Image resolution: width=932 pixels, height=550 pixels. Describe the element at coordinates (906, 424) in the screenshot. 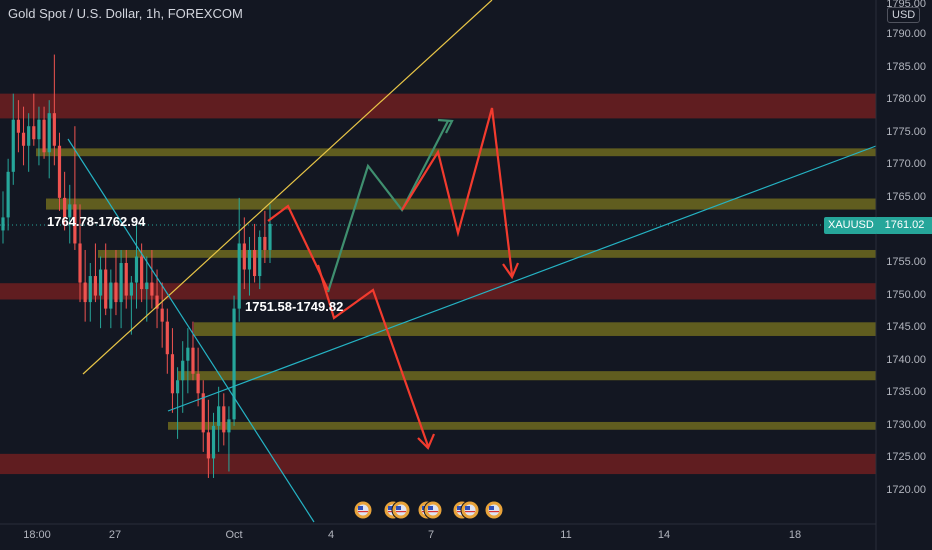

I see `y-tick-label: 1730.00` at that location.